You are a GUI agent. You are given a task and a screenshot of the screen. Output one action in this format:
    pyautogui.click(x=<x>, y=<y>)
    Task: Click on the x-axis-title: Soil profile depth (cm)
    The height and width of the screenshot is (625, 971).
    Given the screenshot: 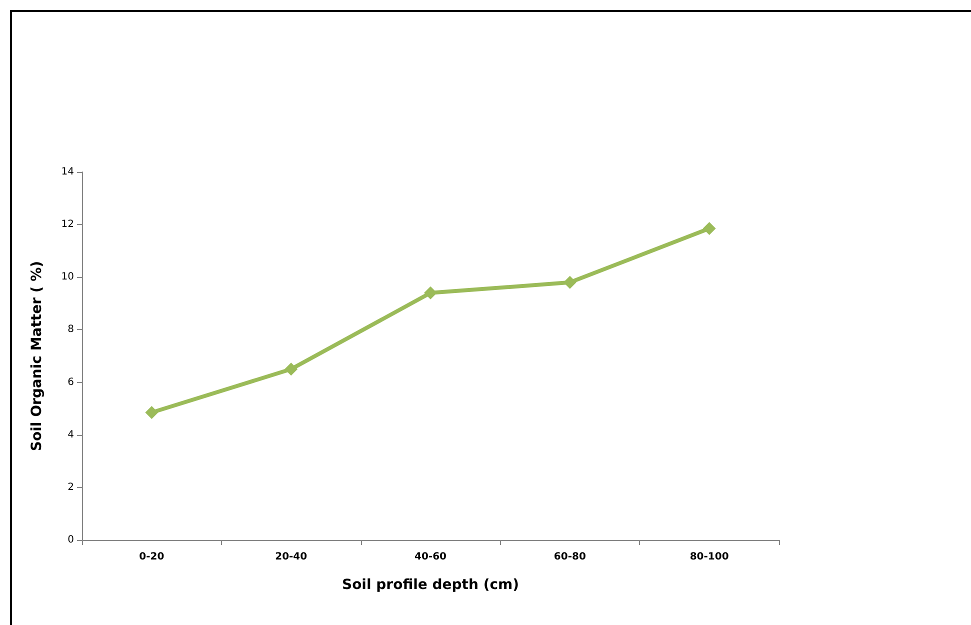 What is the action you would take?
    pyautogui.click(x=431, y=585)
    